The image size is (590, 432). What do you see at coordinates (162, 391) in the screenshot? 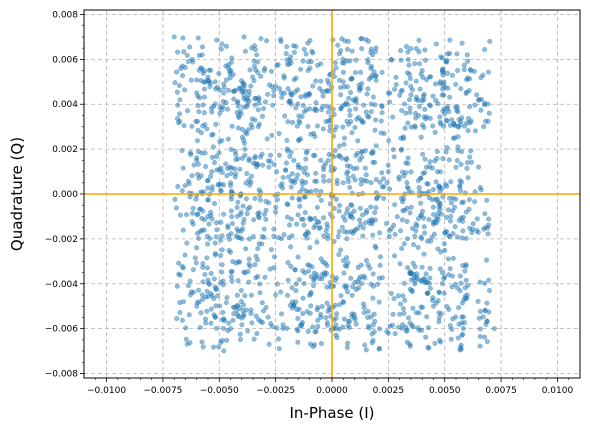
I see `x-tick-label: −0.0075` at bounding box center [162, 391].